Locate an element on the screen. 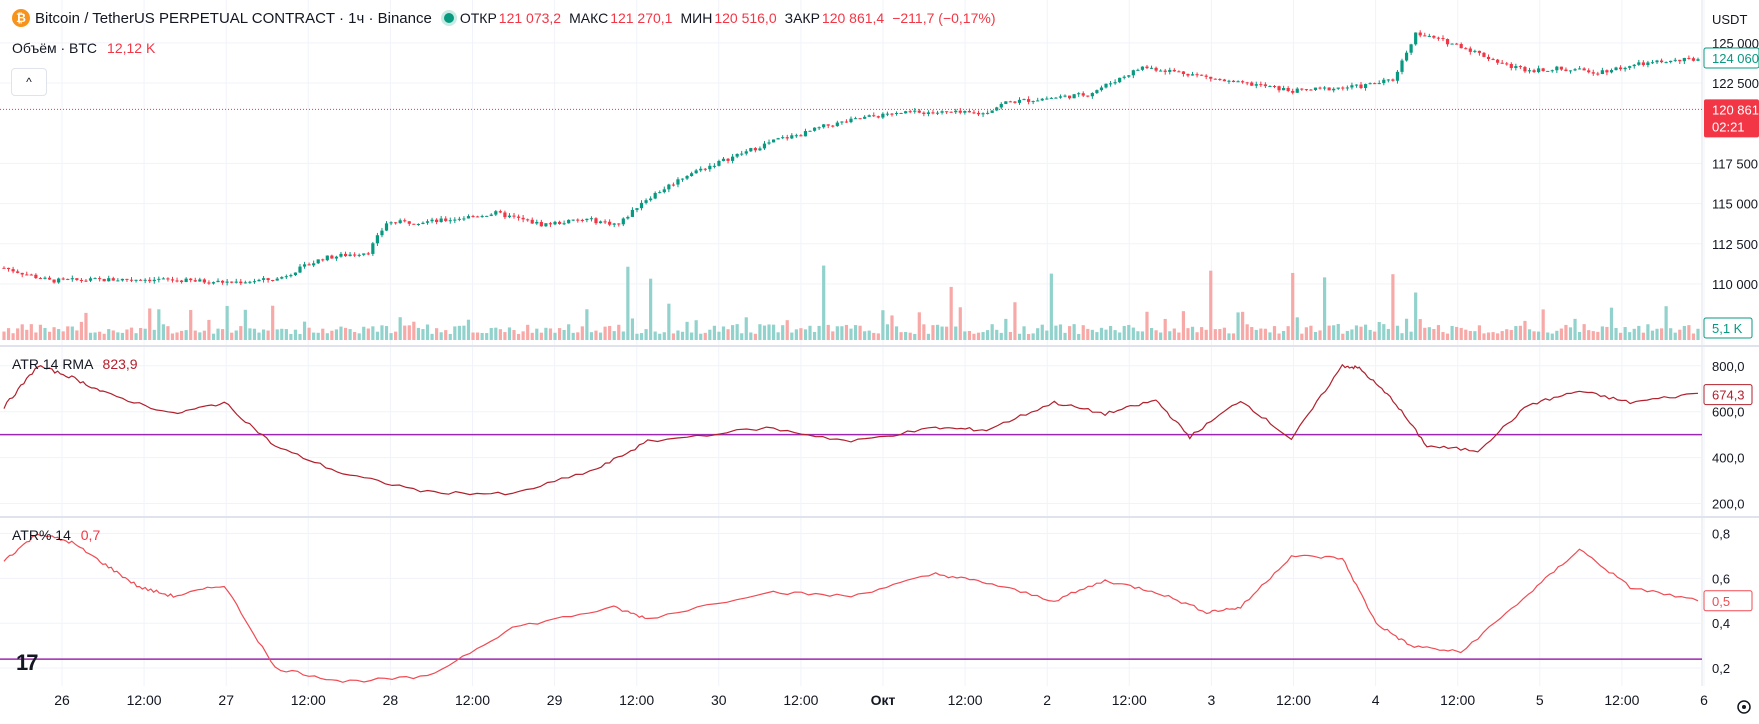 The height and width of the screenshot is (724, 1759). tradingview-logo-icon: 17 is located at coordinates (27, 662).